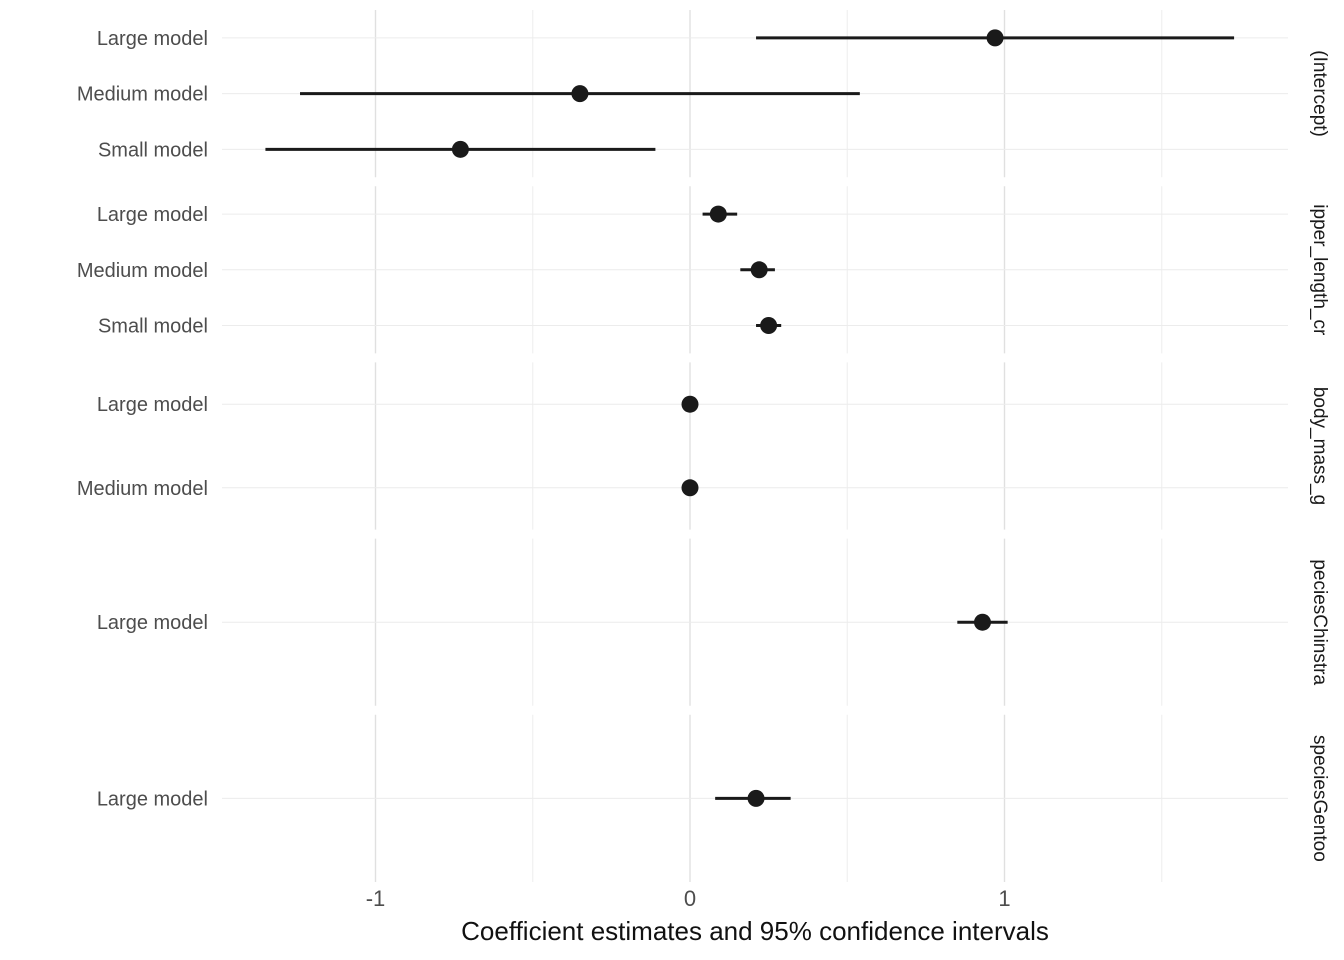  What do you see at coordinates (1004, 898) in the screenshot?
I see `x-tick-label: 1` at bounding box center [1004, 898].